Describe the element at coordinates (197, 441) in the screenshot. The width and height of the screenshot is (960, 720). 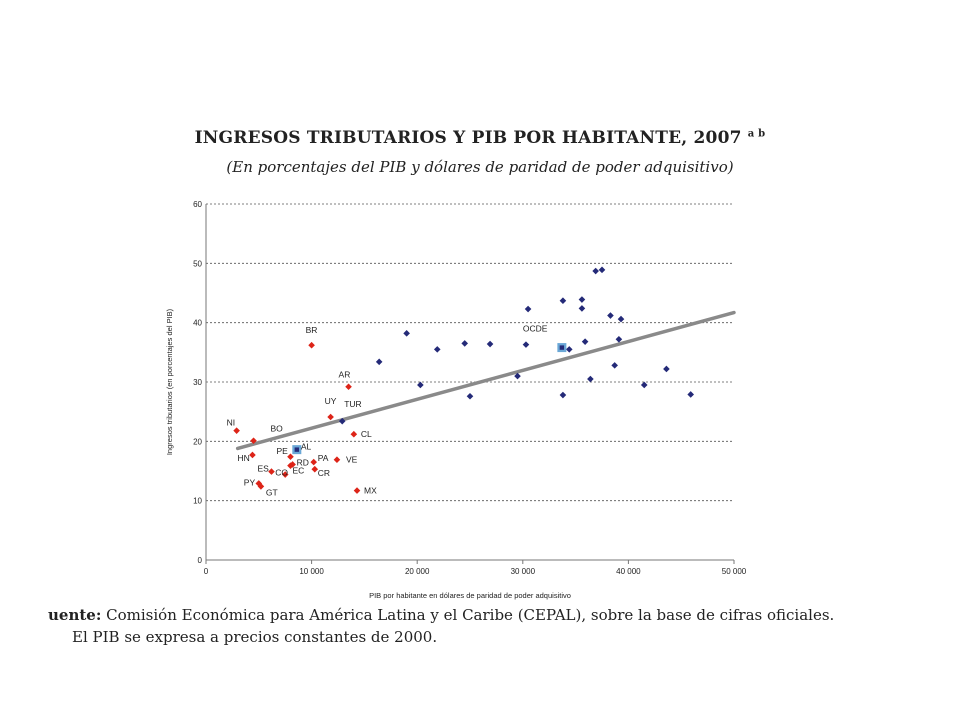
I see `y-tick-label: 20` at that location.